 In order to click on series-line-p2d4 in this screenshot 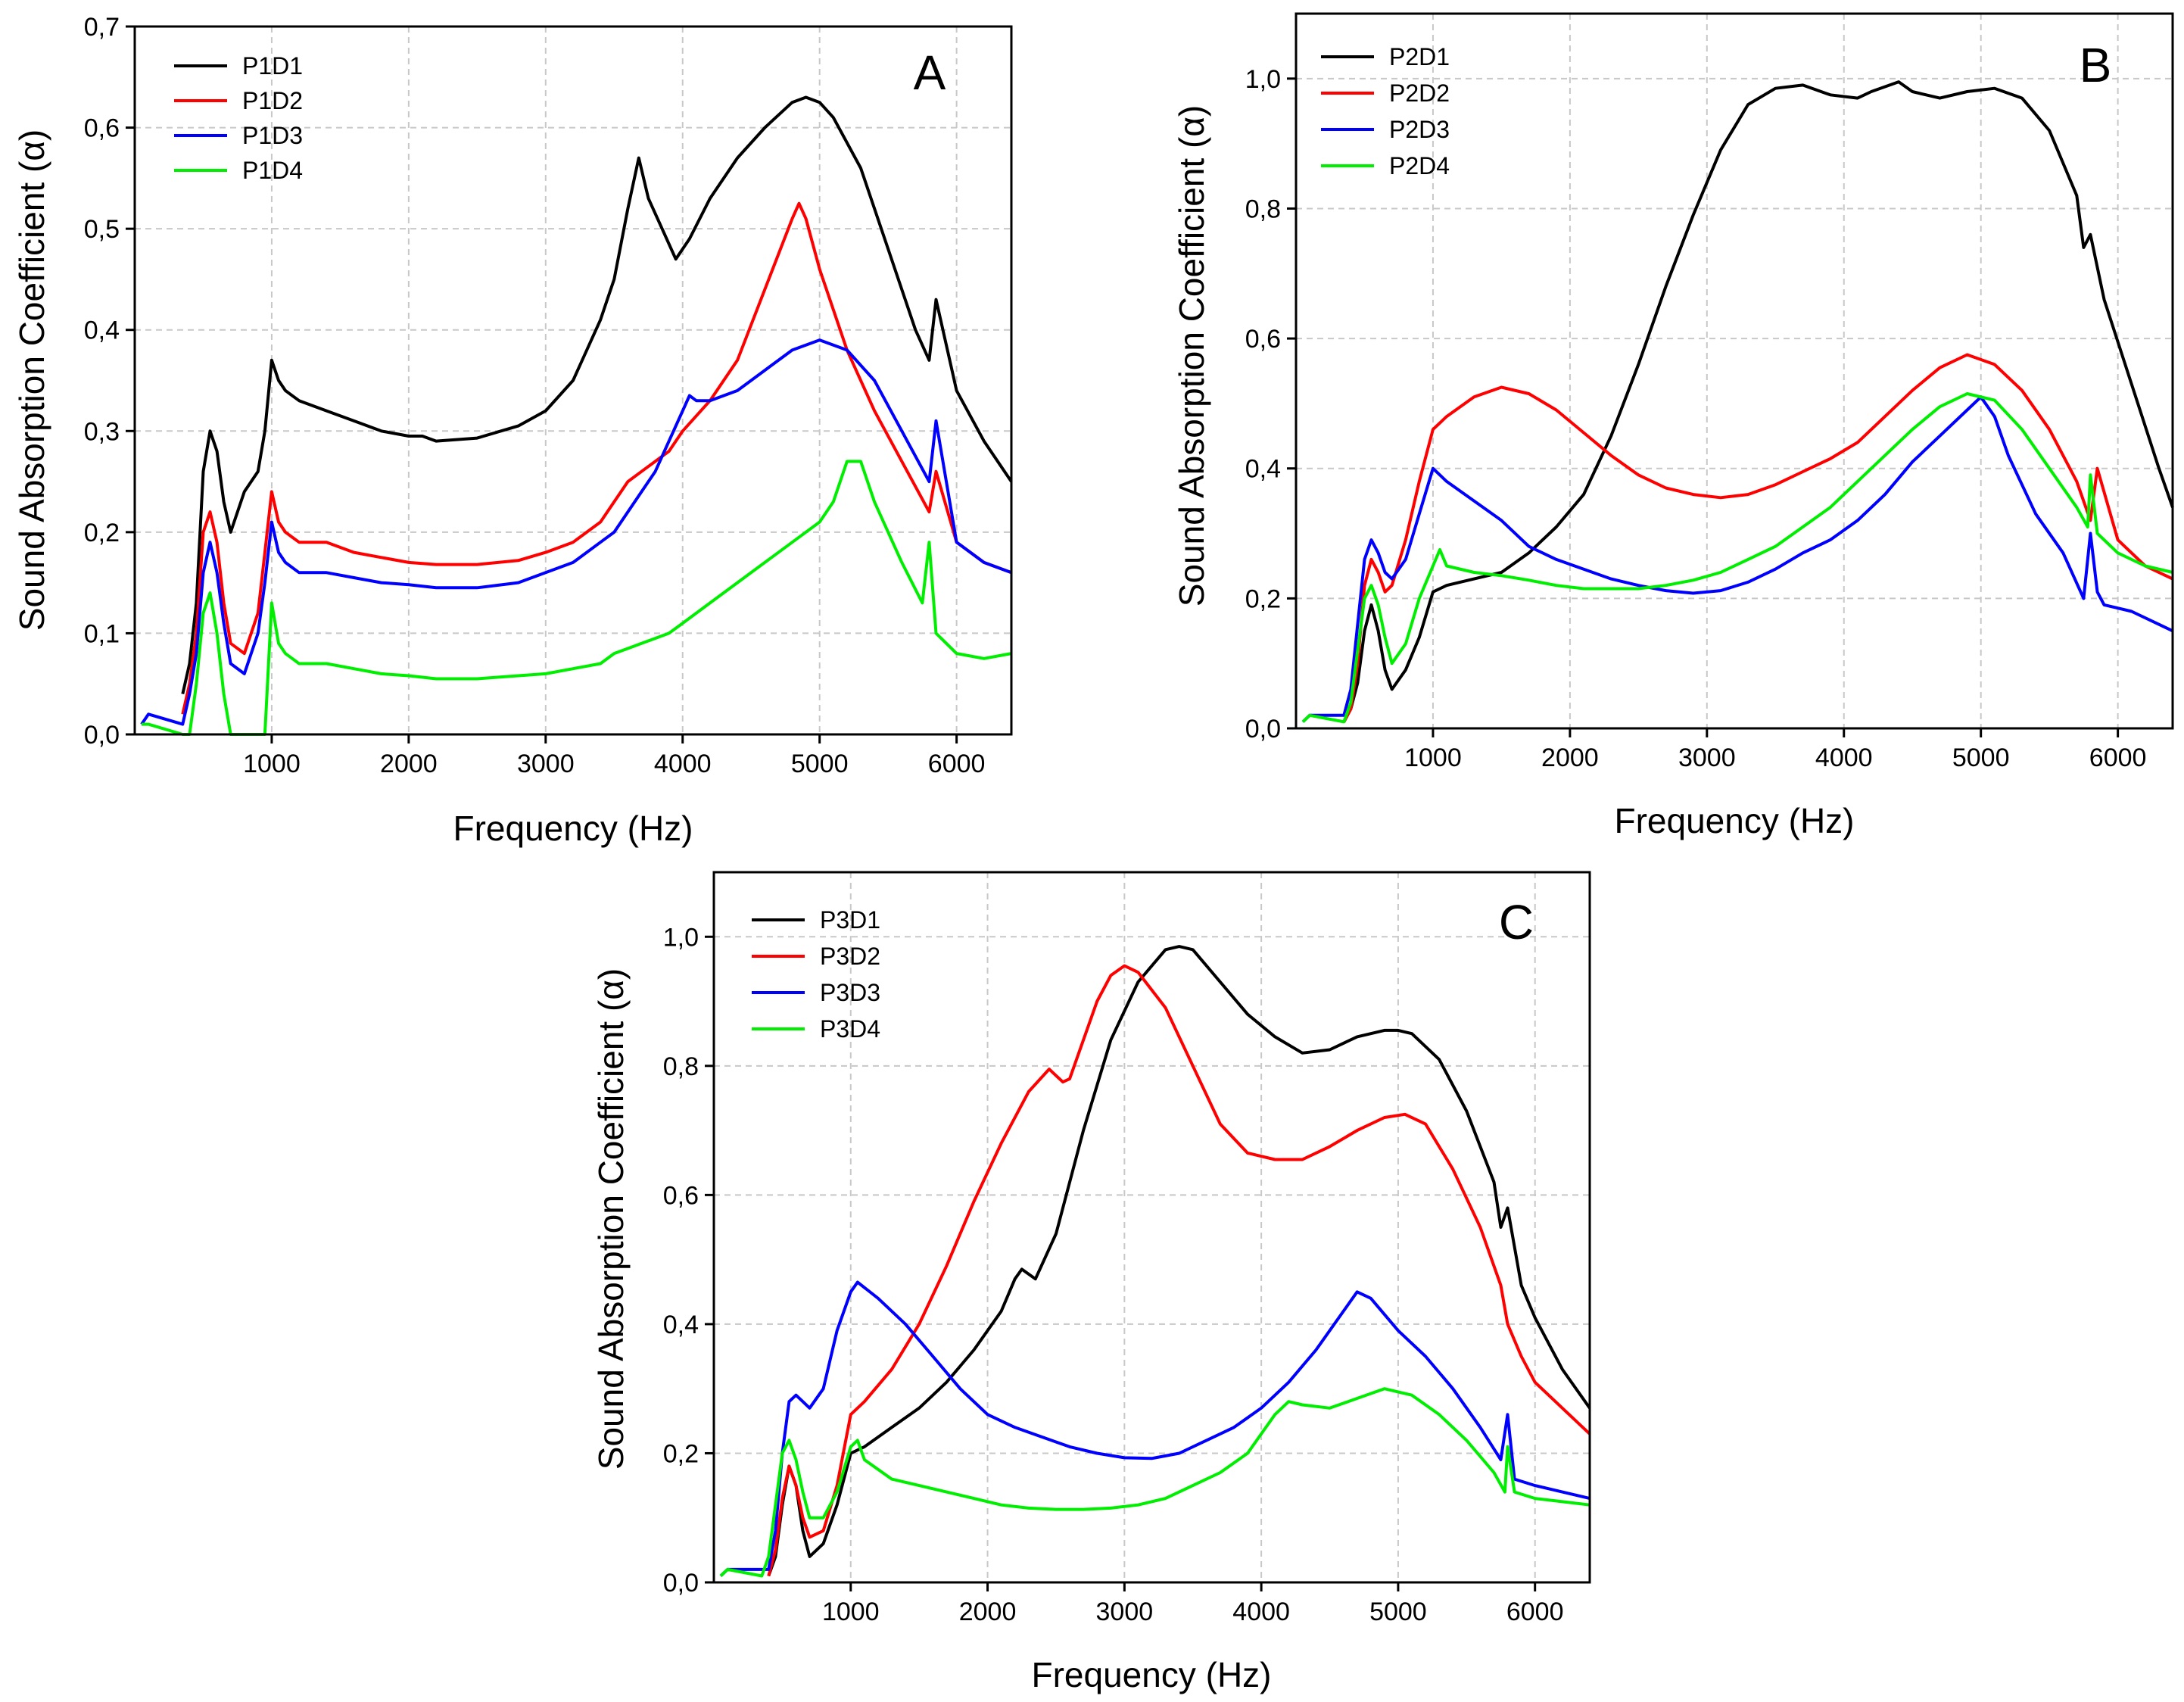, I will do `click(1737, 558)`.